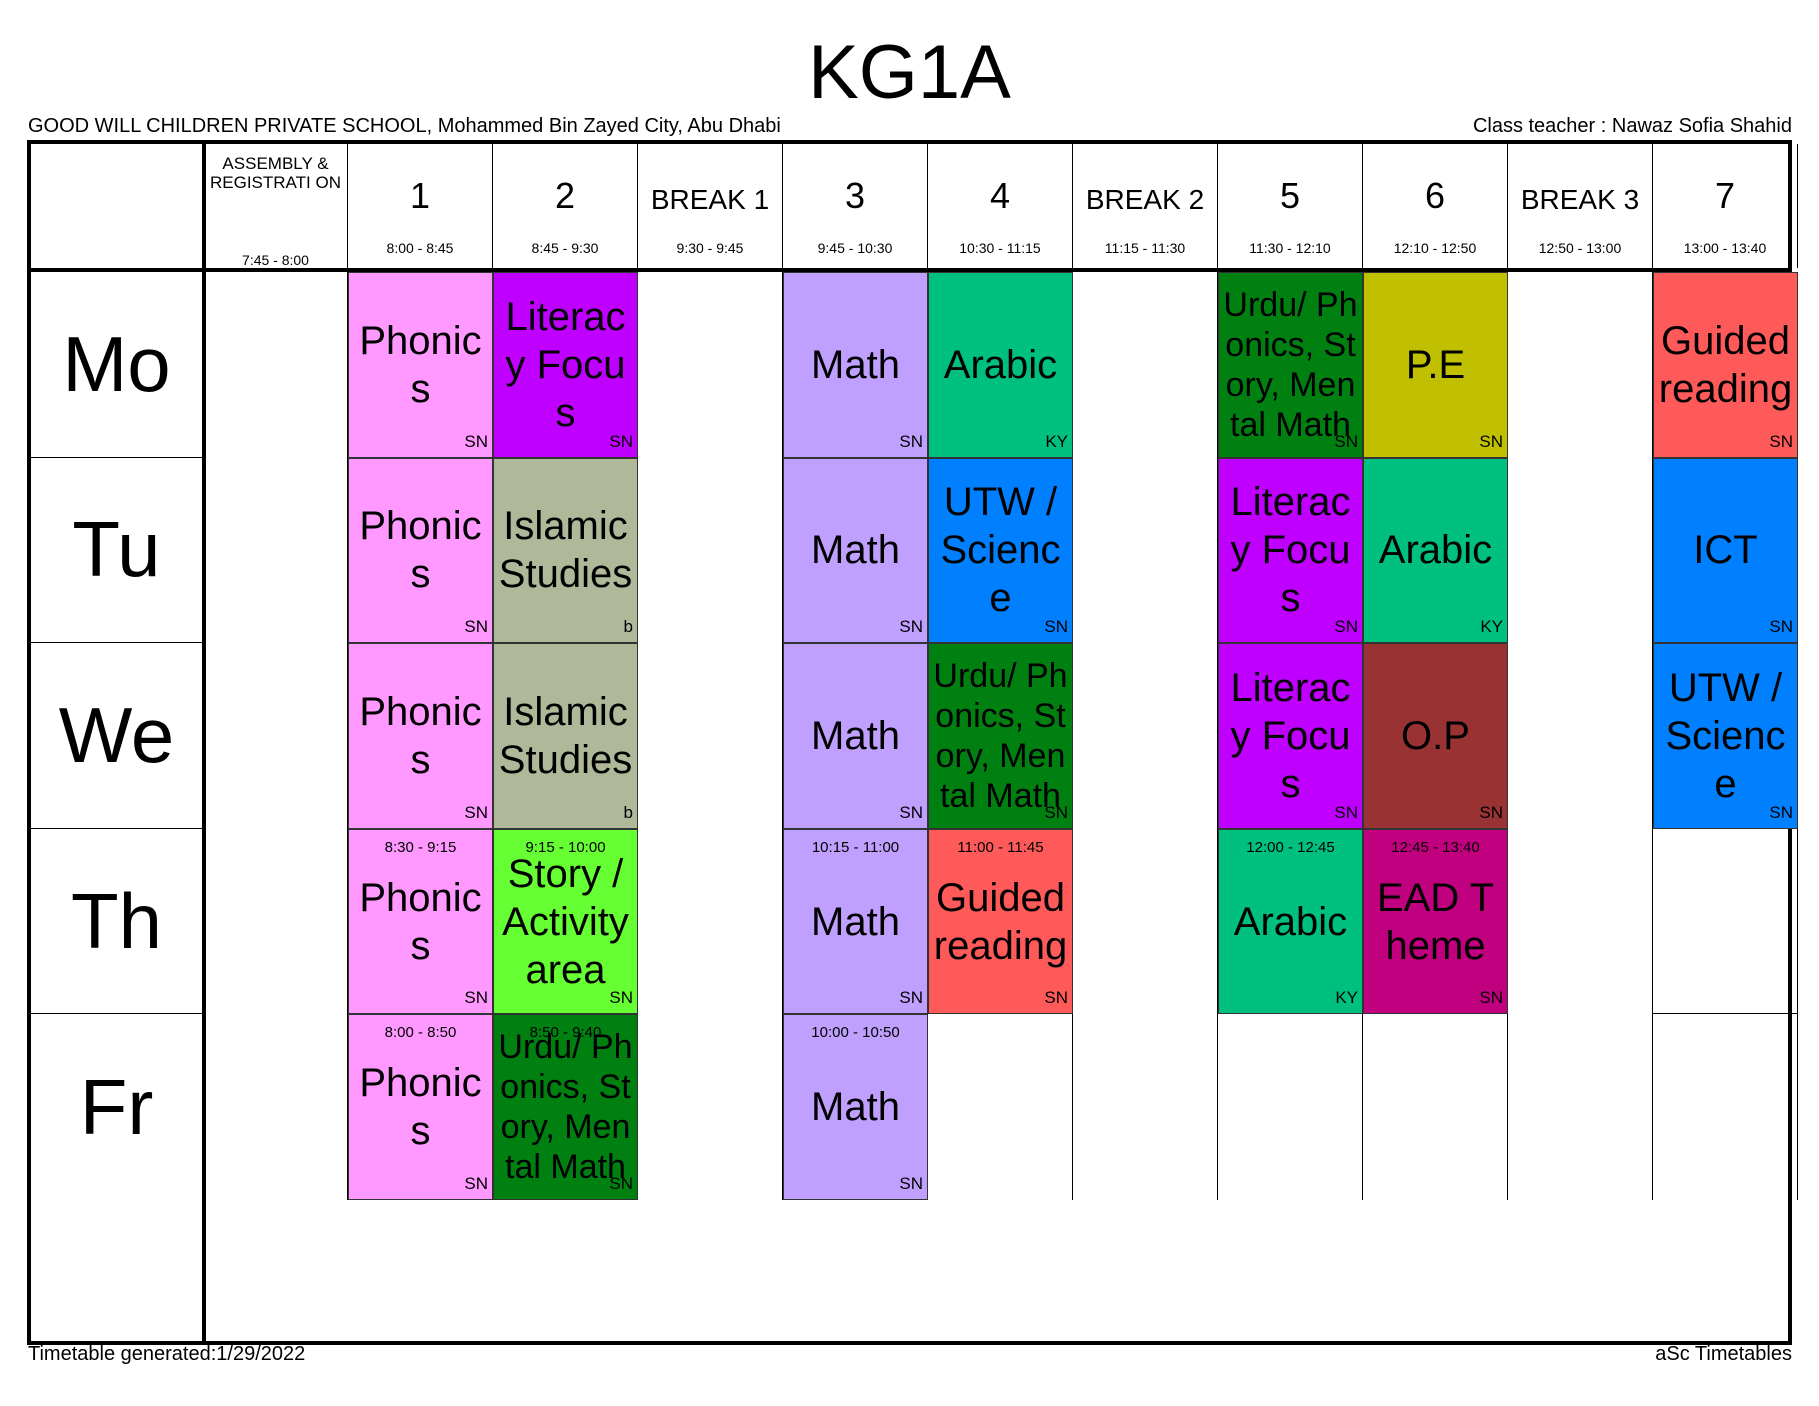 The width and height of the screenshot is (1819, 1406). Describe the element at coordinates (1145, 199) in the screenshot. I see `column-label: BREAK 2` at that location.